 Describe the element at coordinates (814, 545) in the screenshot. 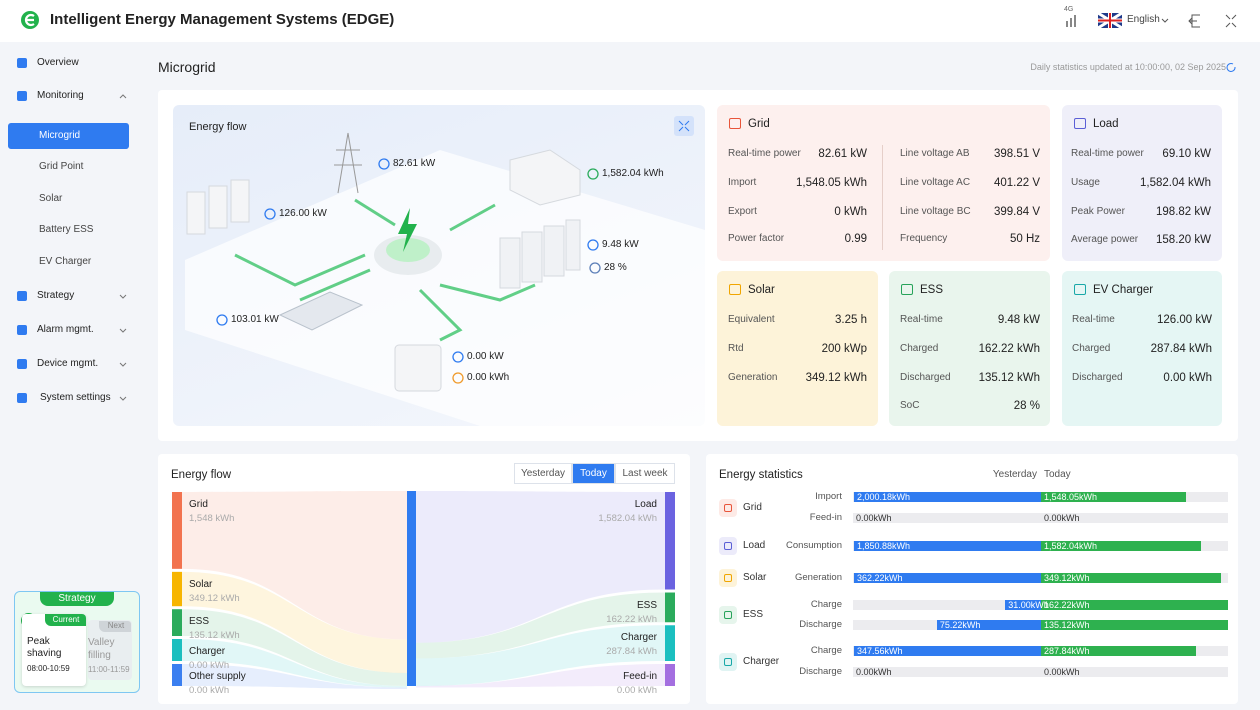

I see `row-label: Consumption` at that location.